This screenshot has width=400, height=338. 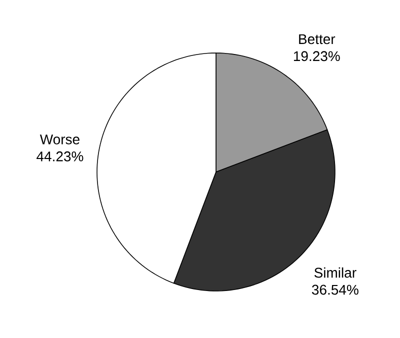 I want to click on data-label: 19.23%, so click(x=317, y=56).